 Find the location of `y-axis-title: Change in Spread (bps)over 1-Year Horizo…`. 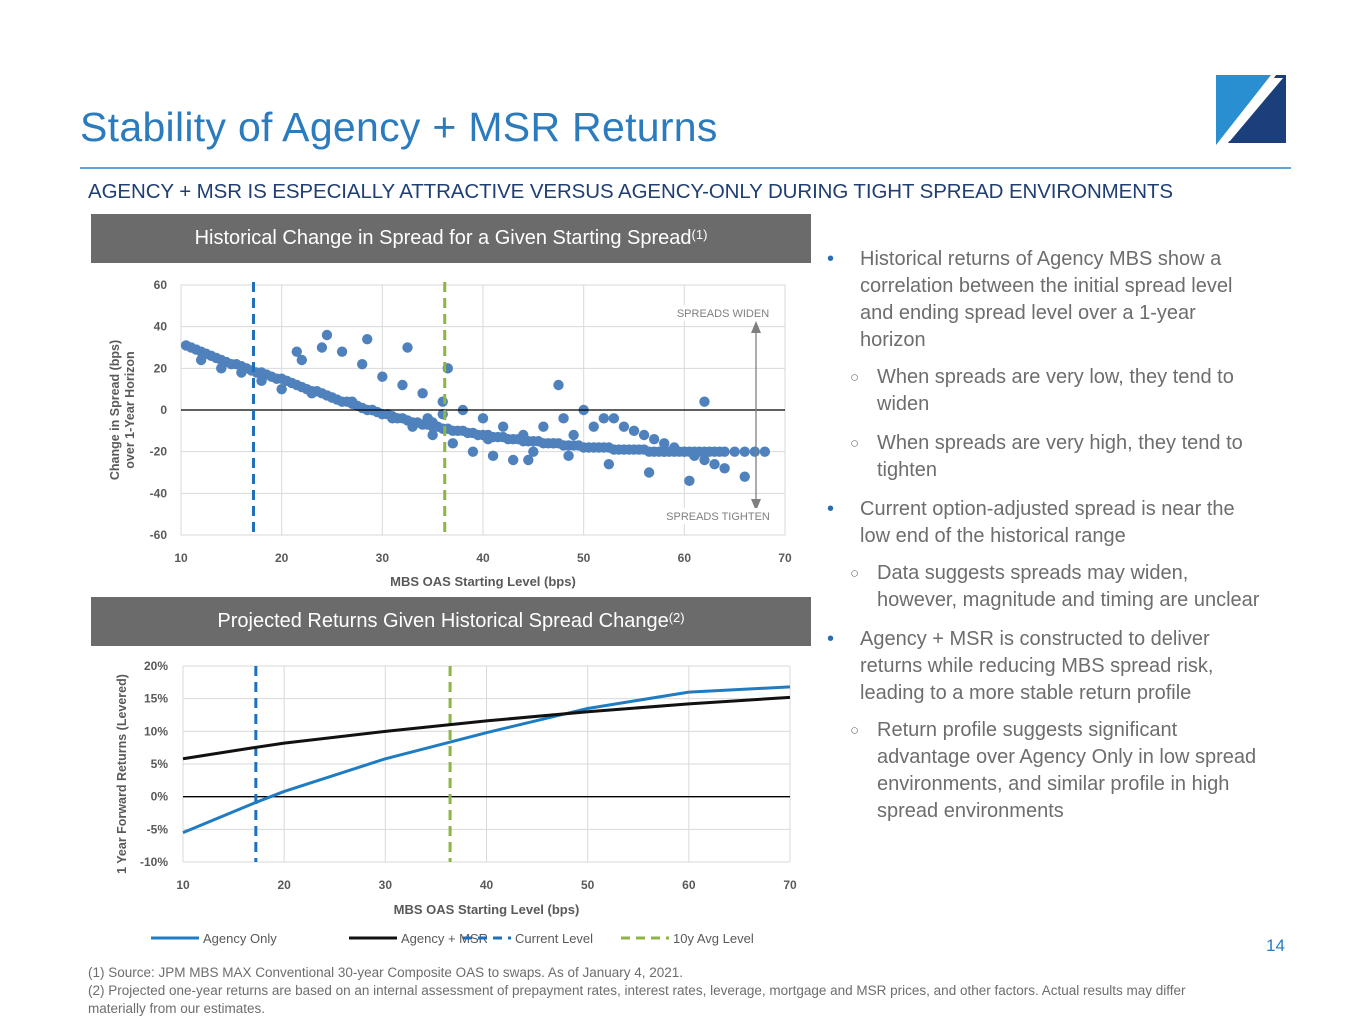

y-axis-title: Change in Spread (bps)over 1-Year Horizo… is located at coordinates (122, 410).